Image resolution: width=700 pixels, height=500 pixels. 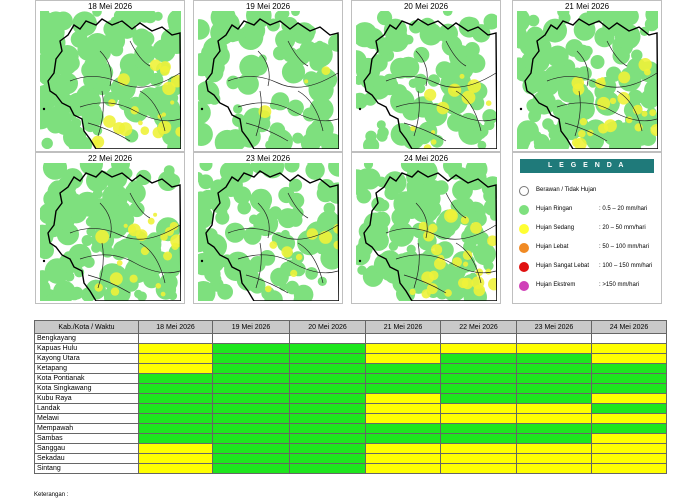 What do you see at coordinates (44, 109) in the screenshot?
I see `island-marker` at bounding box center [44, 109].